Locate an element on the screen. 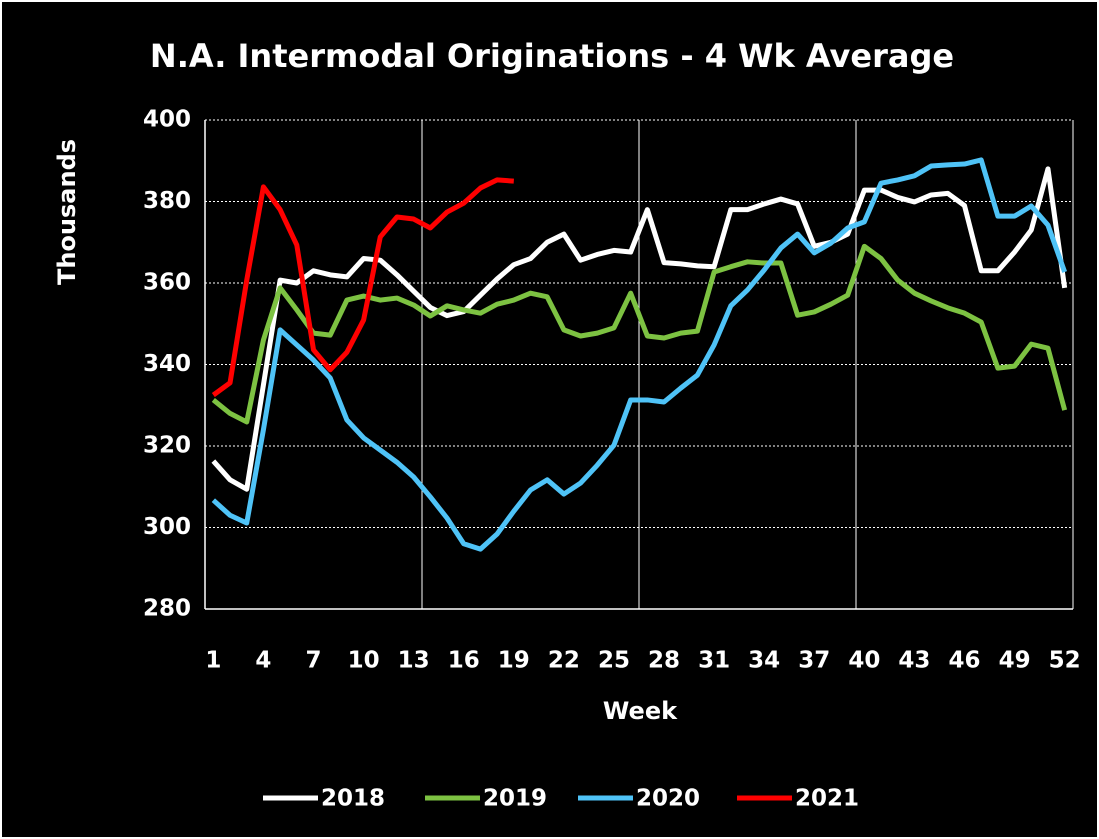 This screenshot has width=1099, height=839. x-tick-label: 34 is located at coordinates (764, 661).